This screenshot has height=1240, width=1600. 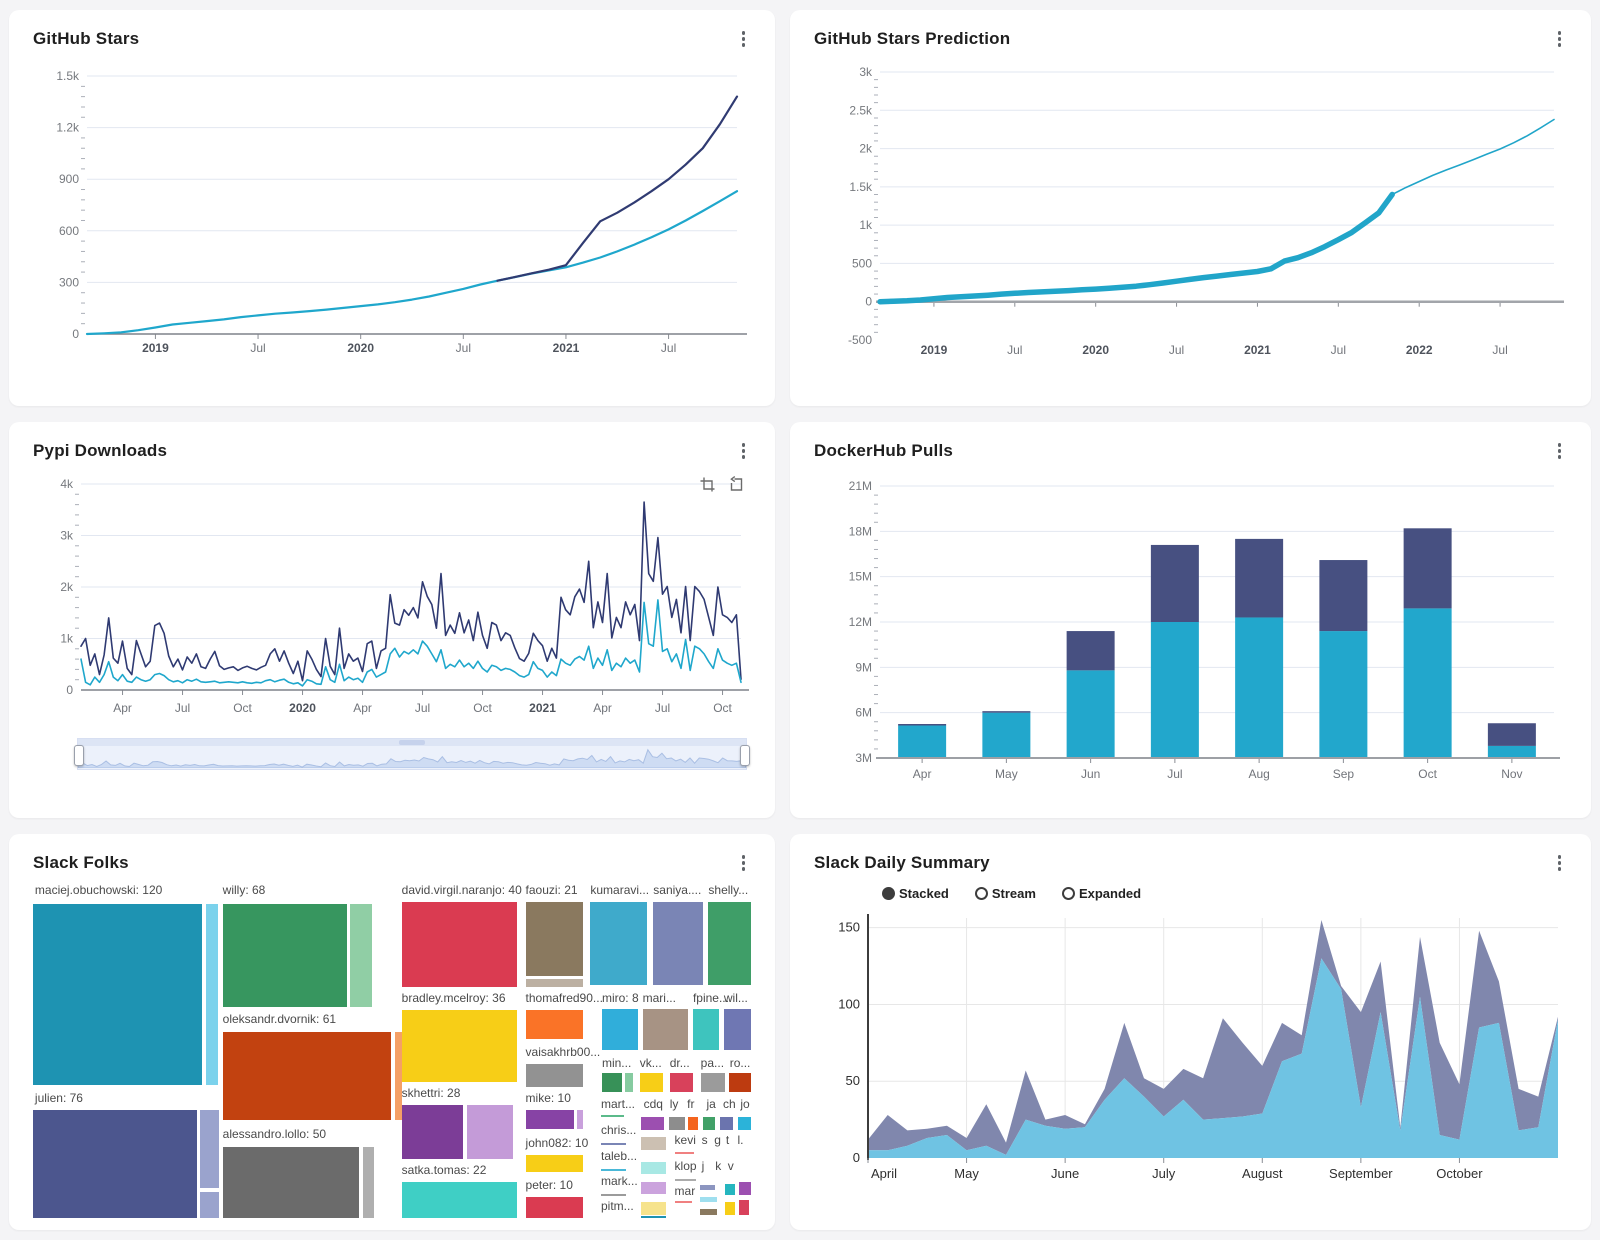 What do you see at coordinates (683, 1202) in the screenshot?
I see `treemap-cell-mar` at bounding box center [683, 1202].